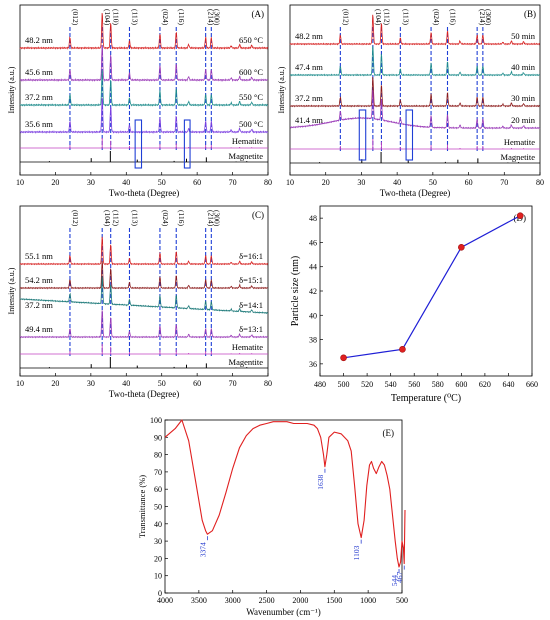 This screenshot has width=550, height=620. Describe the element at coordinates (233, 600) in the screenshot. I see `x-tick-label: 3000` at that location.